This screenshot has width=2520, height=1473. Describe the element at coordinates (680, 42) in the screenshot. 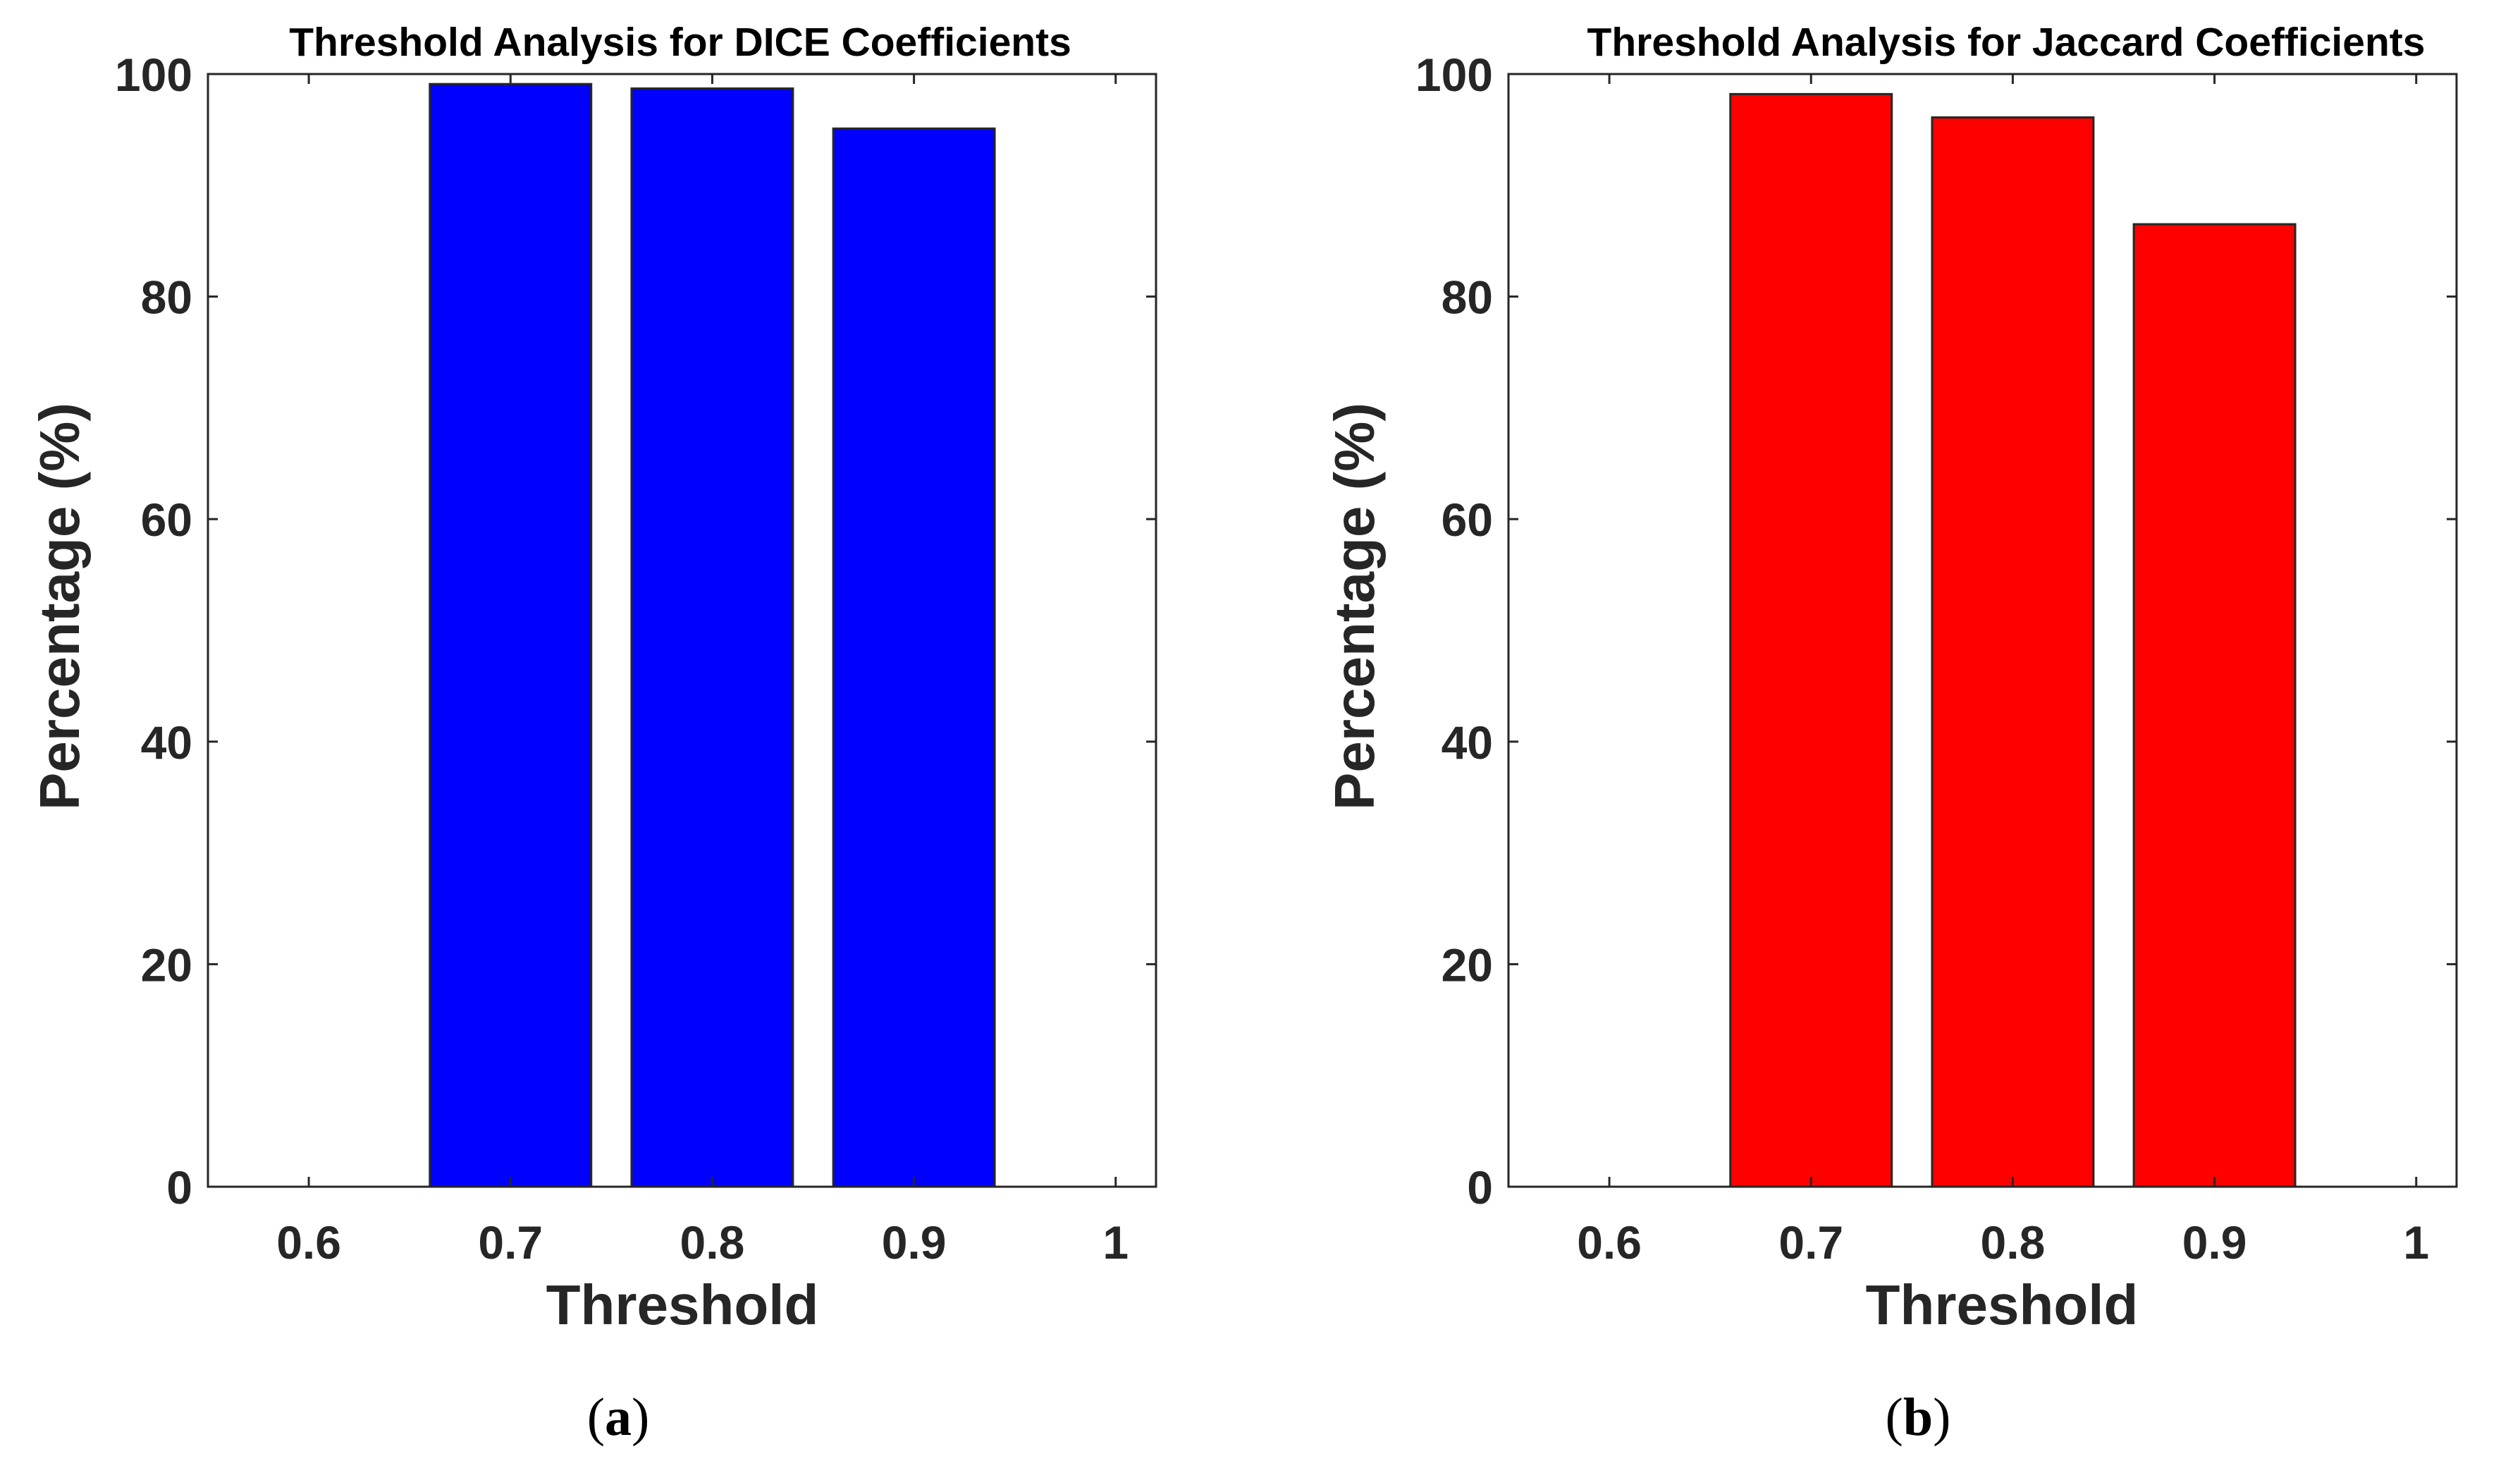

I see `chart-title-a: Threshold Analysis for DICE Coefficients` at that location.